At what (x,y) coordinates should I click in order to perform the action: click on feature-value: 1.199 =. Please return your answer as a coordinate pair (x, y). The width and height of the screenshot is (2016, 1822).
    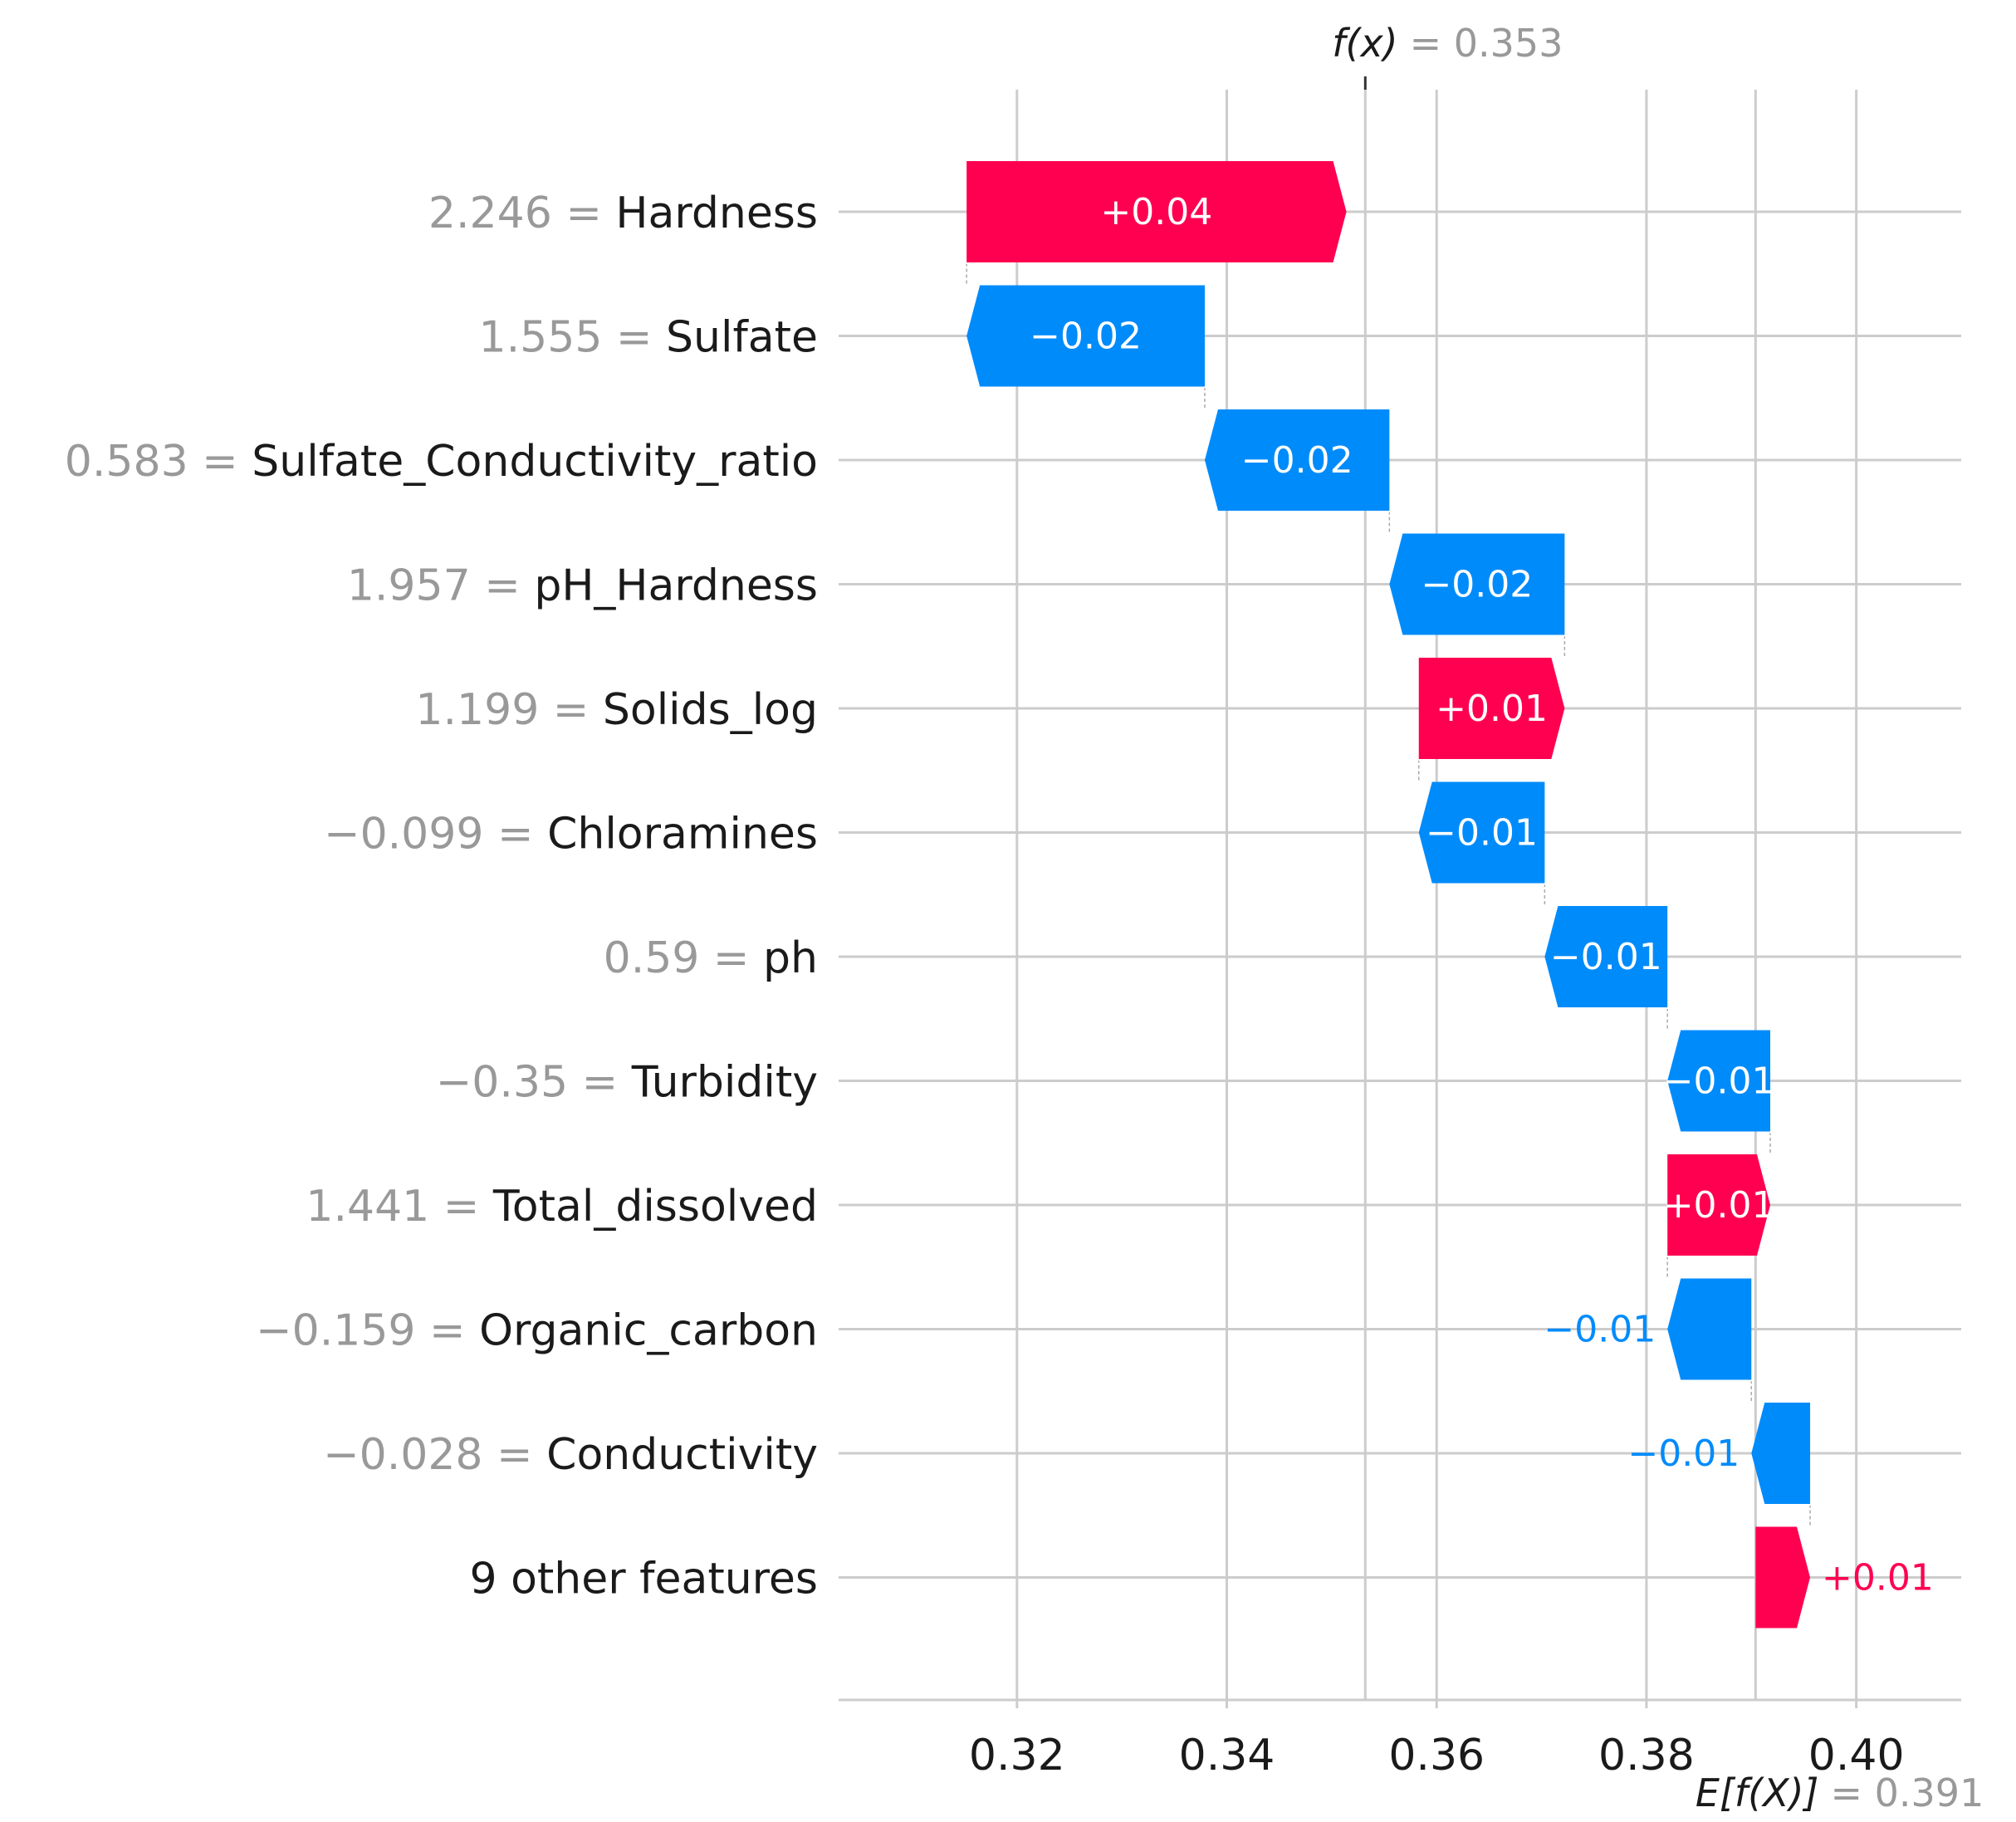
    Looking at the image, I should click on (509, 710).